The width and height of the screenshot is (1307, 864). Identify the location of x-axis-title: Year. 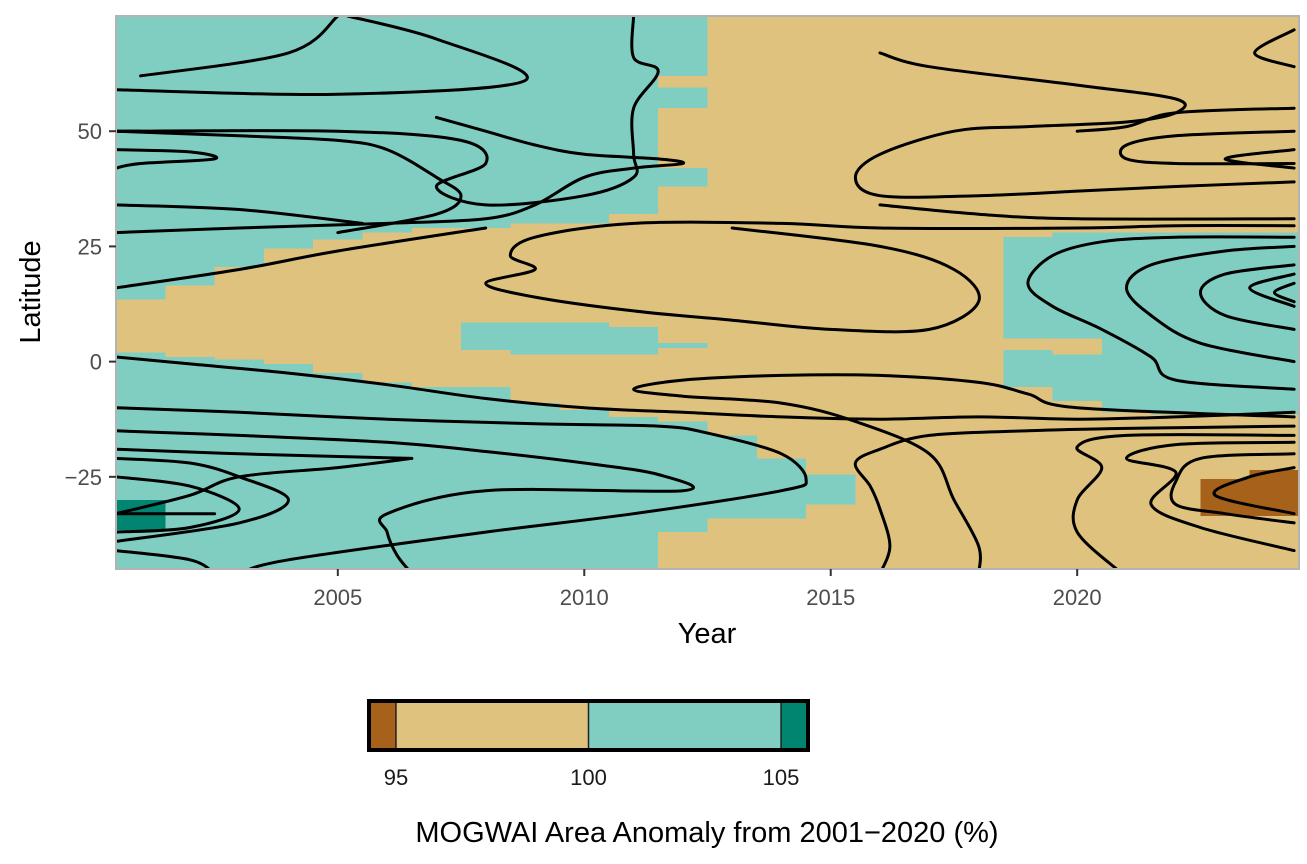
(707, 634).